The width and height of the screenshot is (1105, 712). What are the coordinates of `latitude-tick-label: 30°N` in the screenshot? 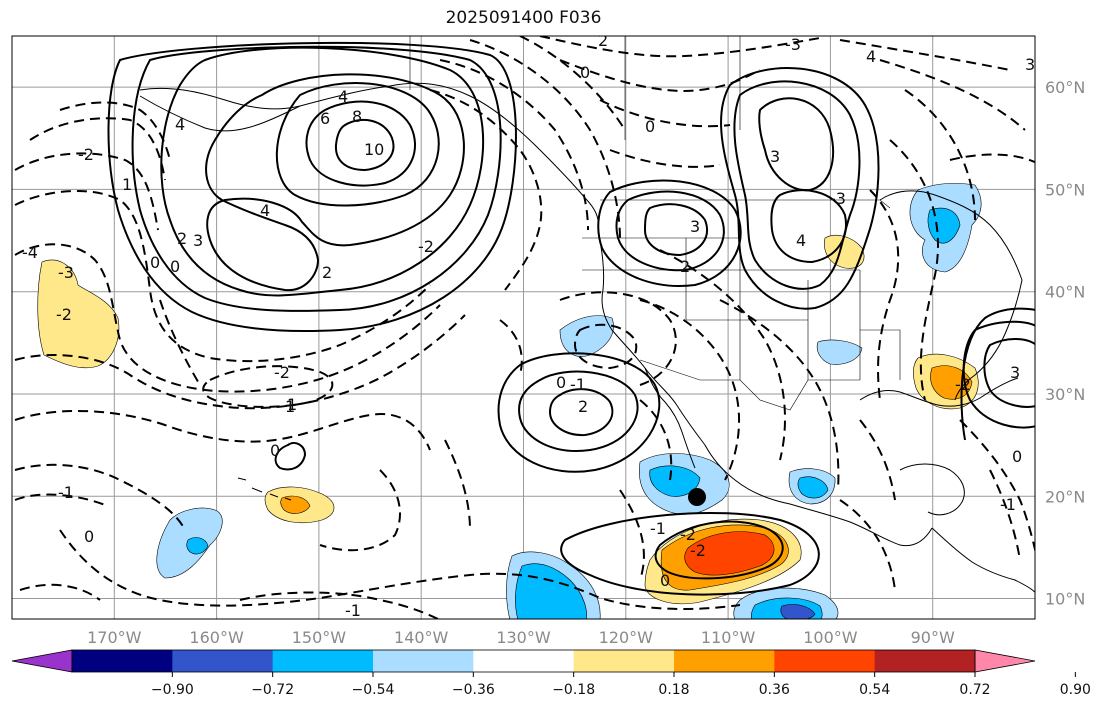 It's located at (1065, 394).